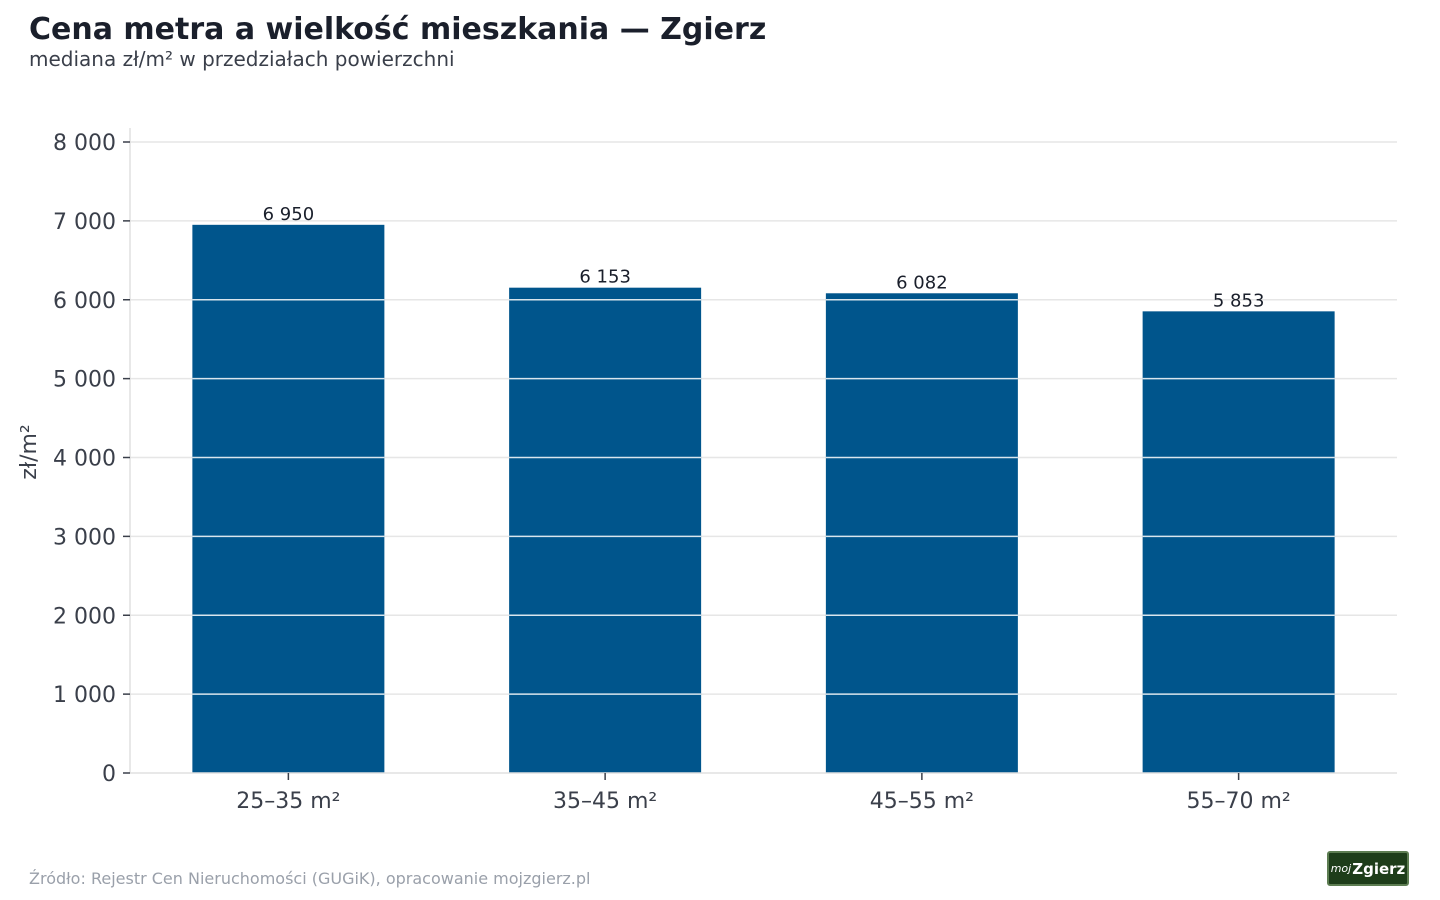  I want to click on y-tick-label: 8 000, so click(84, 143).